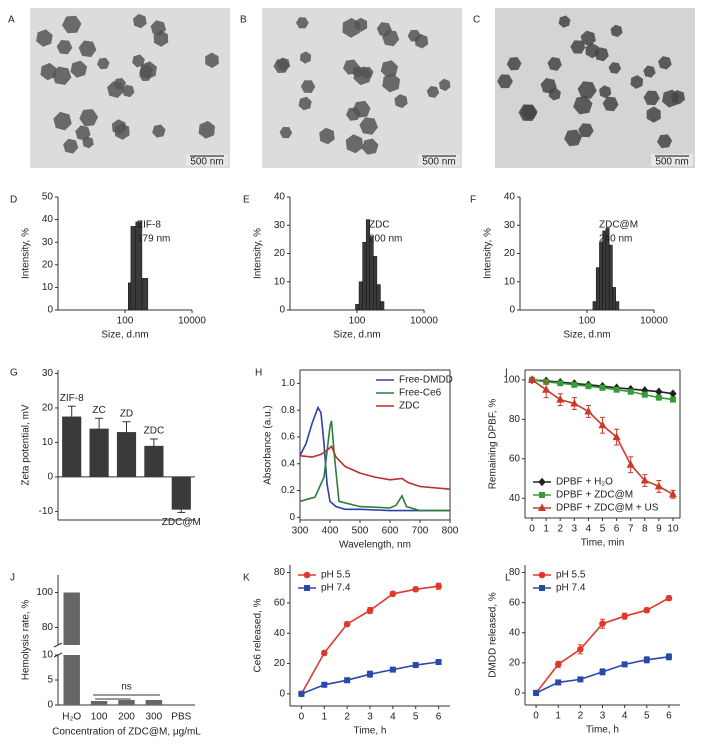  Describe the element at coordinates (645, 529) in the screenshot. I see `x-tick-label: 8` at that location.